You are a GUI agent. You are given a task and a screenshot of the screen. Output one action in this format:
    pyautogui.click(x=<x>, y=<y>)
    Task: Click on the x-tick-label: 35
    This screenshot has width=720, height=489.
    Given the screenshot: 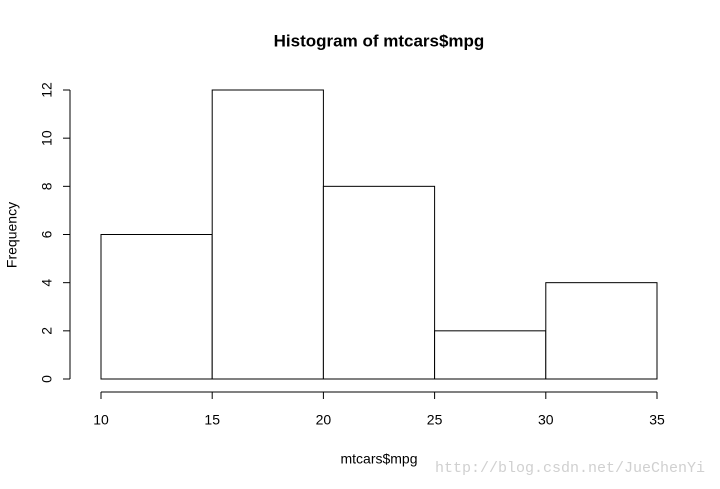 What is the action you would take?
    pyautogui.click(x=657, y=420)
    